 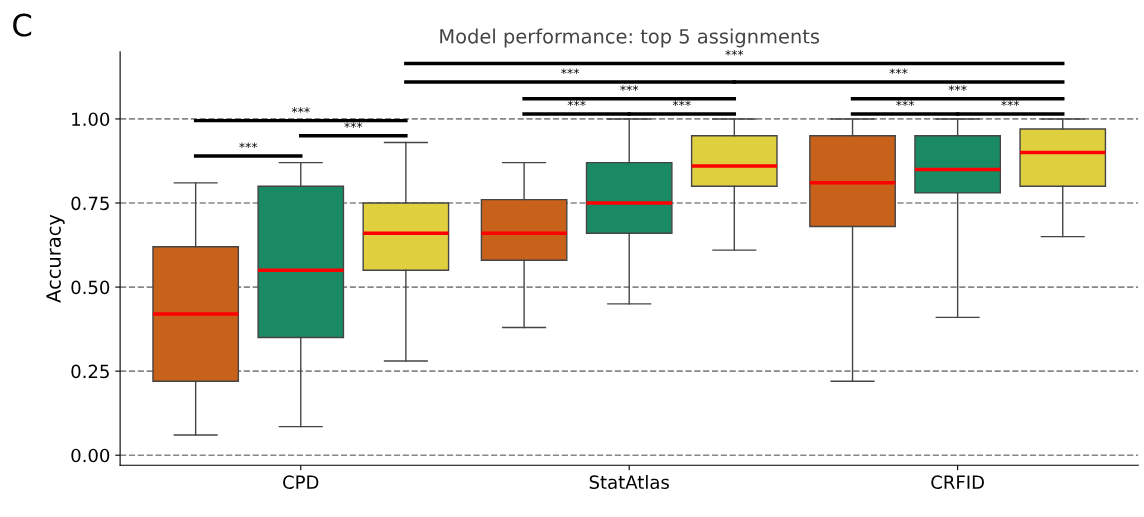 I want to click on y-tick-label: 1.00, so click(x=91, y=119).